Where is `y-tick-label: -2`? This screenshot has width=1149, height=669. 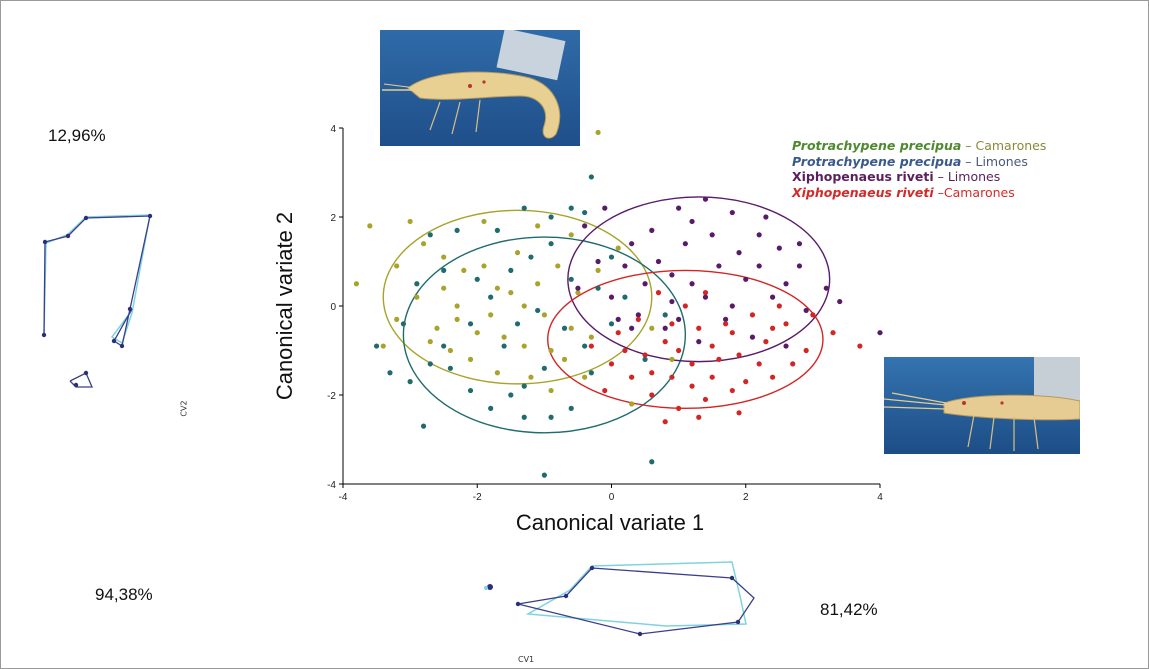
y-tick-label: -2 is located at coordinates (331, 396).